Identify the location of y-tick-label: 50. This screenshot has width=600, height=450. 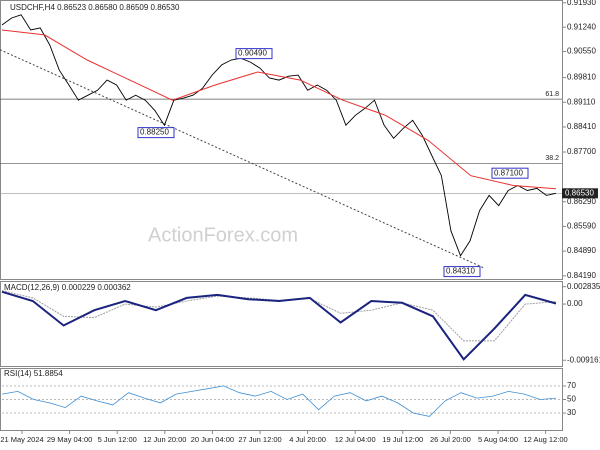
(571, 399).